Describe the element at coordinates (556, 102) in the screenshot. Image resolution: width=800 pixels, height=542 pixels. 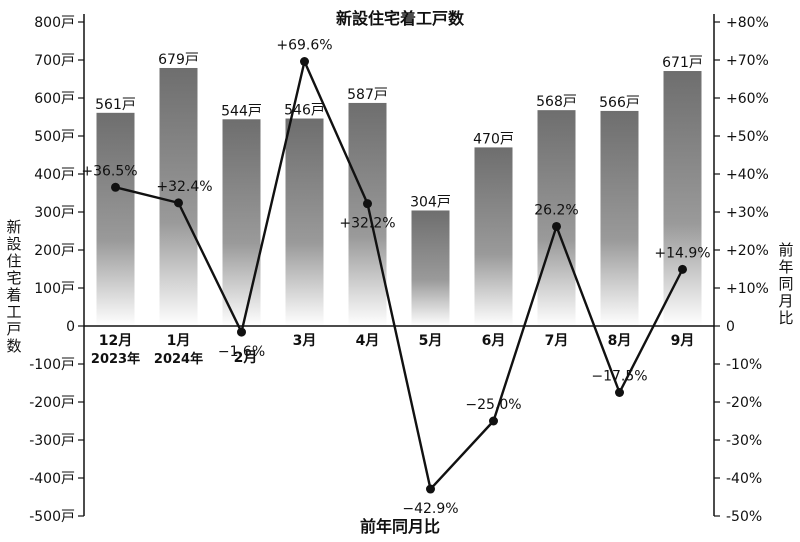
I see `bar-value-label: 568戸` at that location.